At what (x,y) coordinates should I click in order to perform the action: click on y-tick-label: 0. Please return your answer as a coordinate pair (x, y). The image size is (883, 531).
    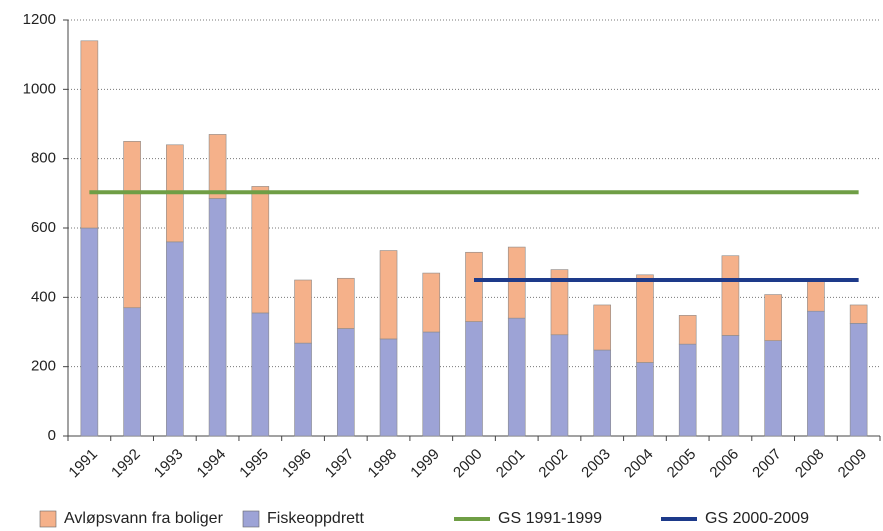
    Looking at the image, I should click on (52, 435).